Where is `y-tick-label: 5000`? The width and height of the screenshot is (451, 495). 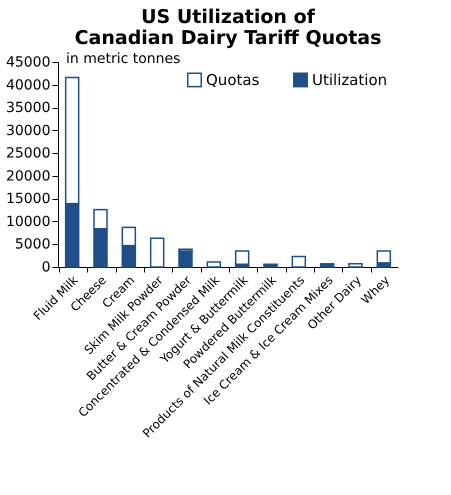
y-tick-label: 5000 is located at coordinates (32, 244).